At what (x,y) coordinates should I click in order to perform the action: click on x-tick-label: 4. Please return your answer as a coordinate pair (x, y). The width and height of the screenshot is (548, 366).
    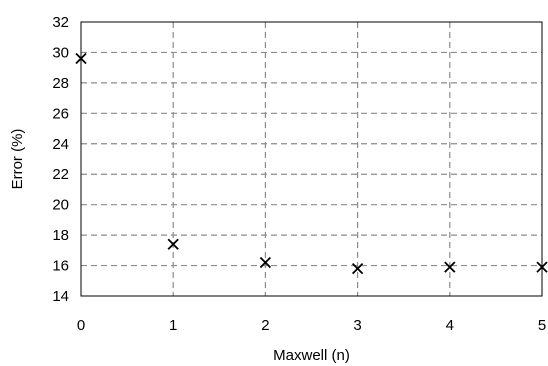
    Looking at the image, I should click on (450, 325).